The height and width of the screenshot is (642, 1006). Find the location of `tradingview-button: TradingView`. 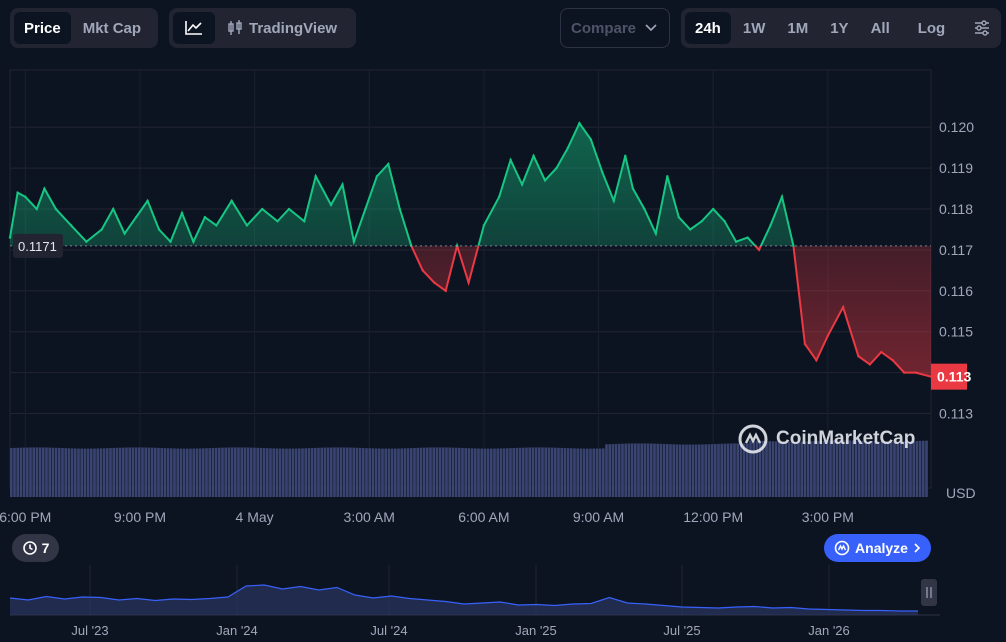

tradingview-button: TradingView is located at coordinates (282, 28).